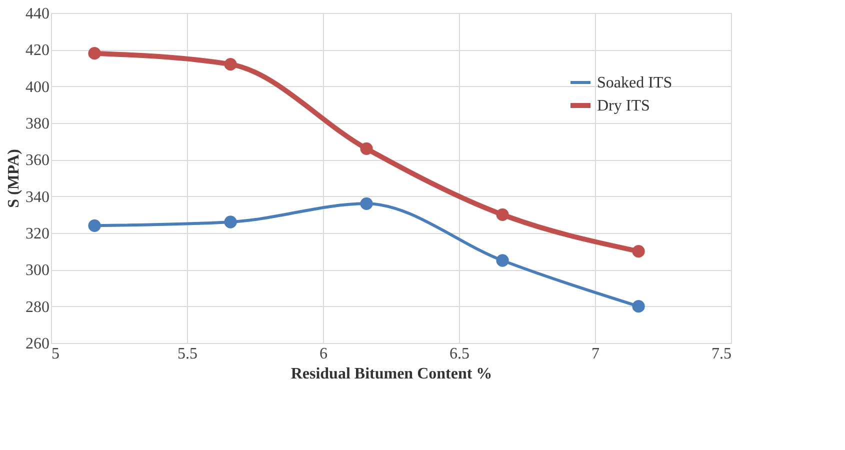  I want to click on legend-label: Dry ITS, so click(623, 106).